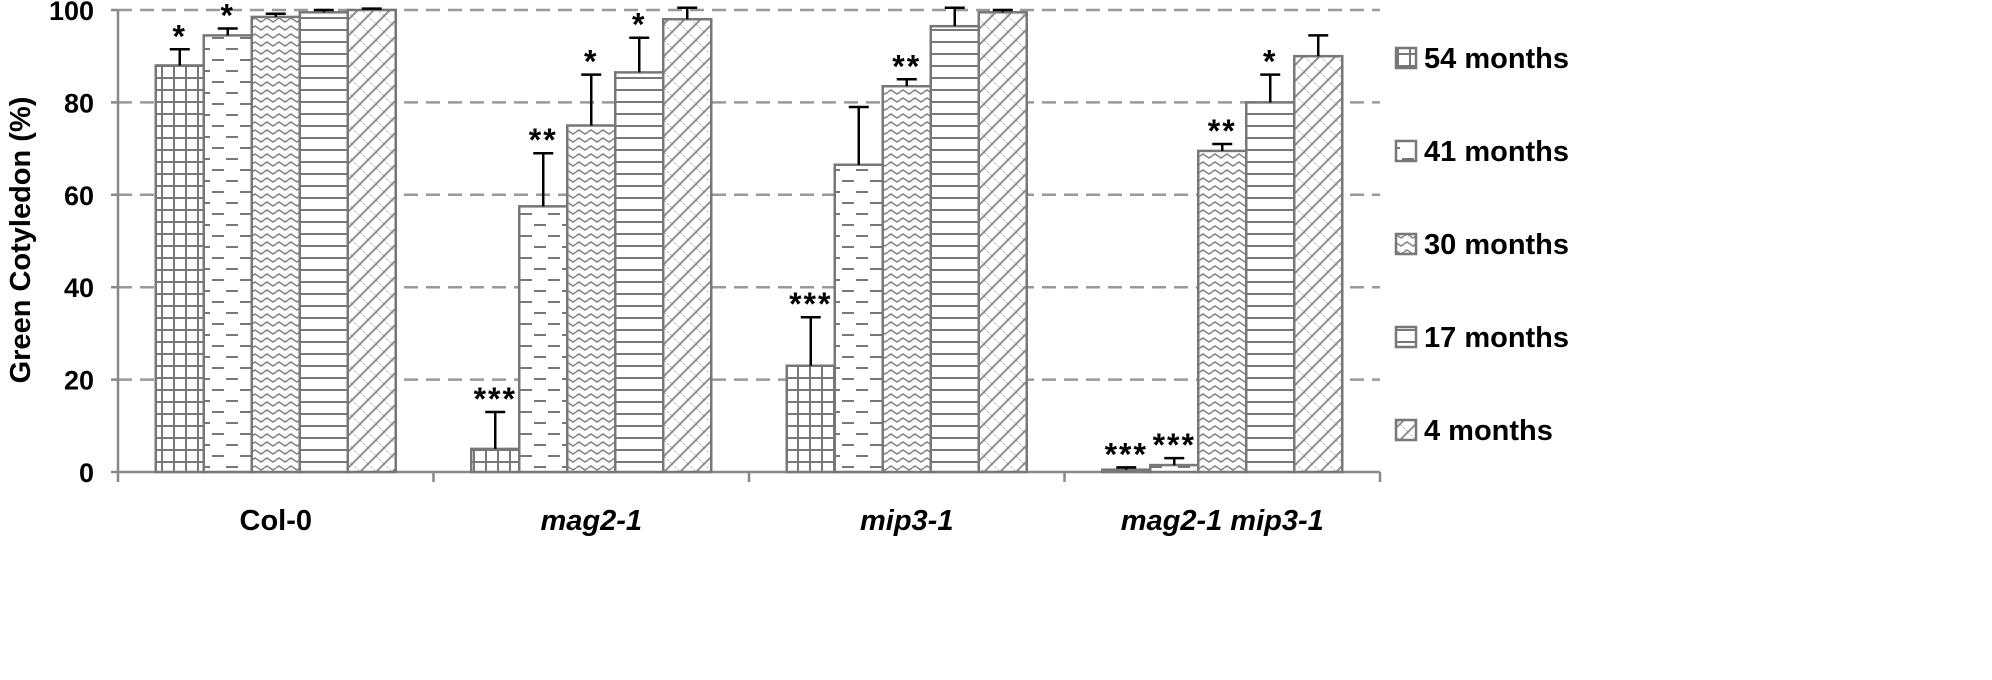  What do you see at coordinates (79, 196) in the screenshot?
I see `y-tick-label: 60` at bounding box center [79, 196].